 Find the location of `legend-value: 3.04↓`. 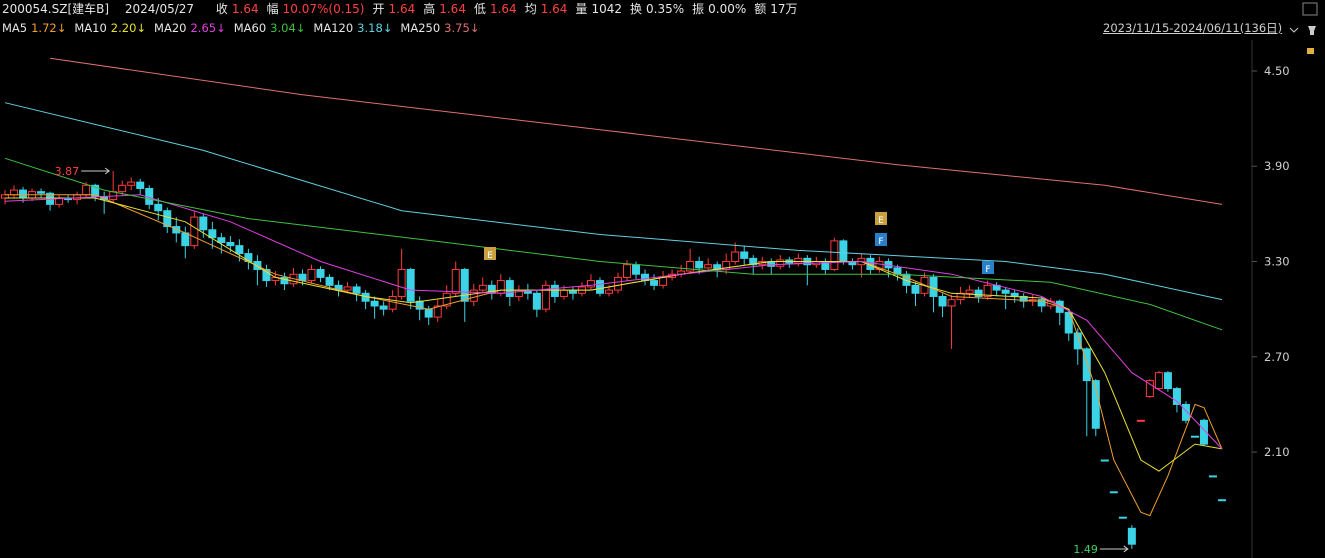

legend-value: 3.04↓ is located at coordinates (288, 28).